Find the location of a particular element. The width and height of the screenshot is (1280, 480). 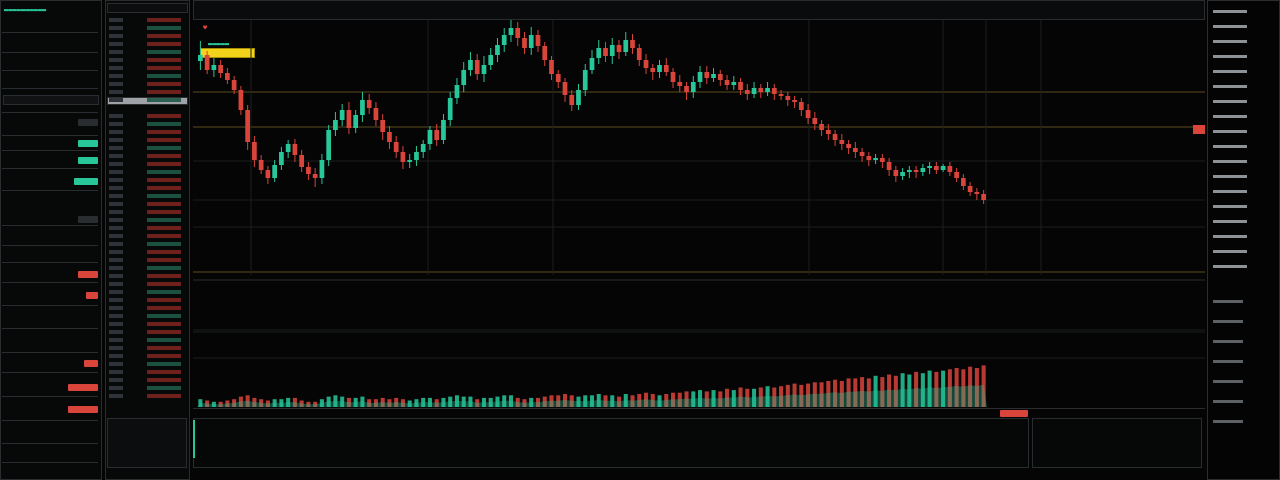

left-subheader is located at coordinates (51, 100).